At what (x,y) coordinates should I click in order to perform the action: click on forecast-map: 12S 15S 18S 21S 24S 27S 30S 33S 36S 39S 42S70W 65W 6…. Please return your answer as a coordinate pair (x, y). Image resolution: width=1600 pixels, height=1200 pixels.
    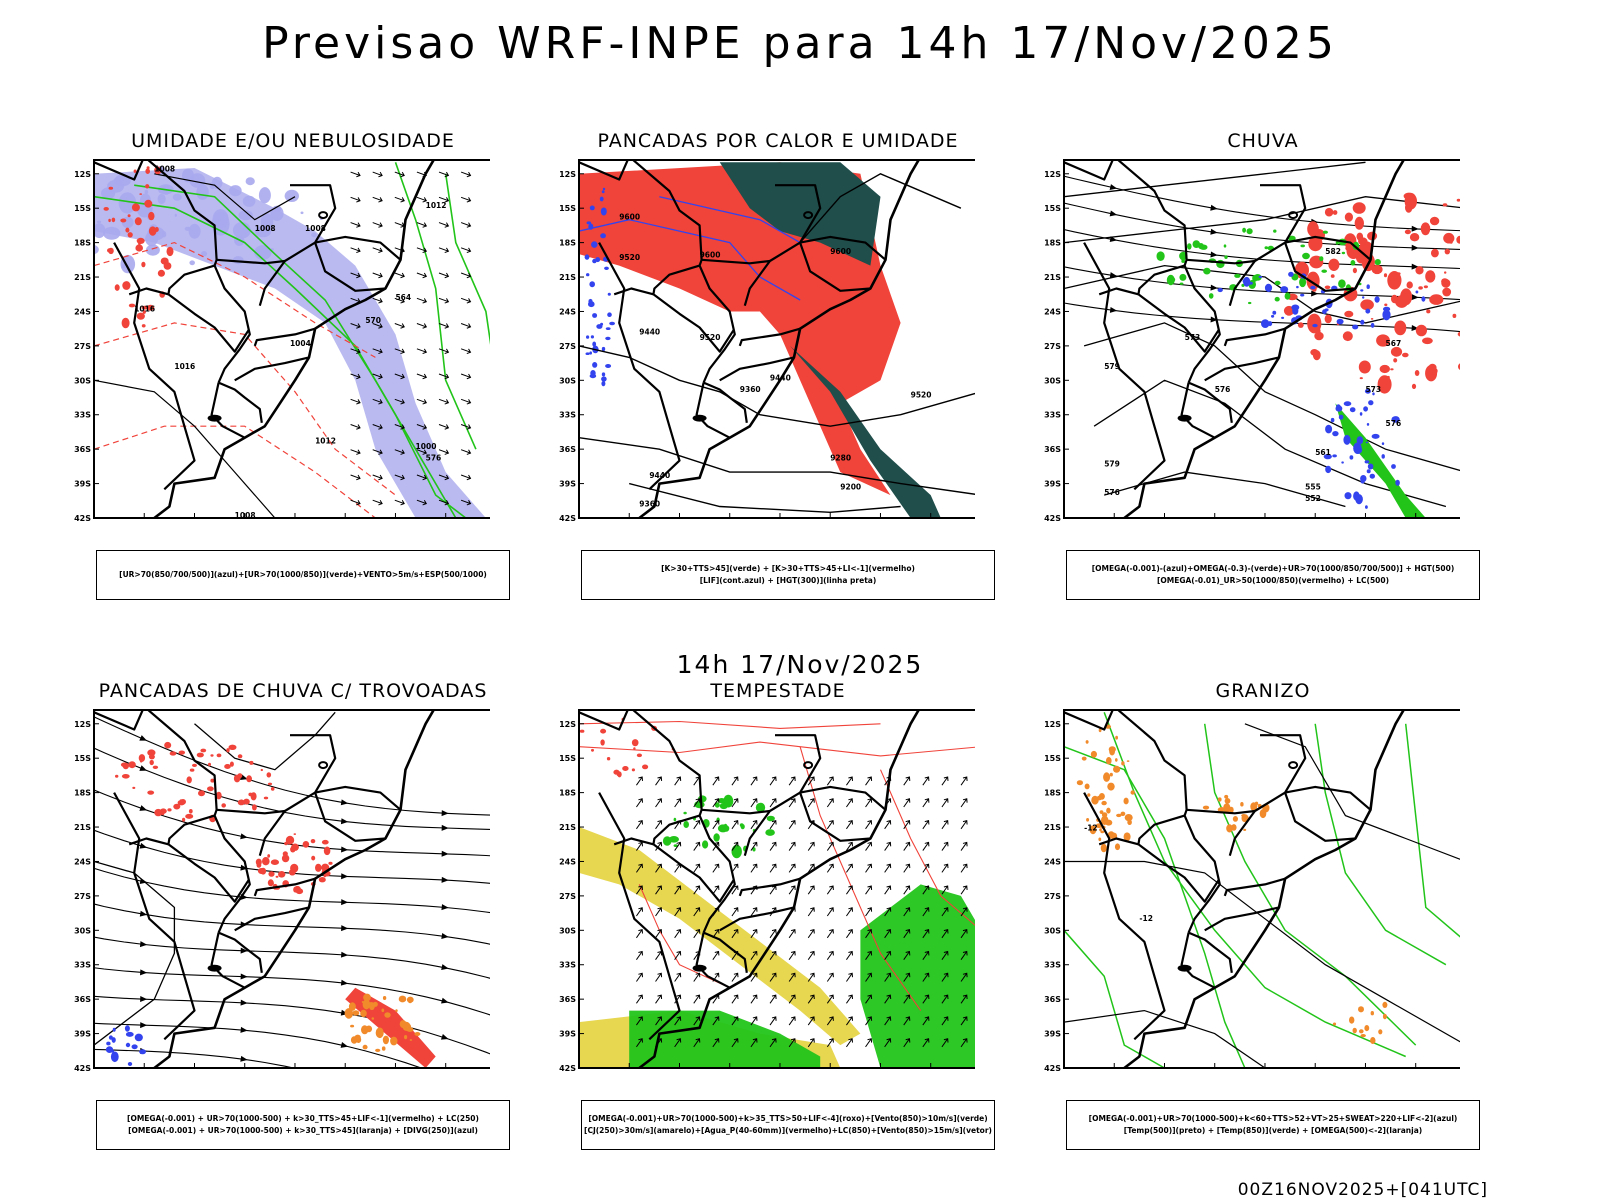
    Looking at the image, I should click on (767, 890).